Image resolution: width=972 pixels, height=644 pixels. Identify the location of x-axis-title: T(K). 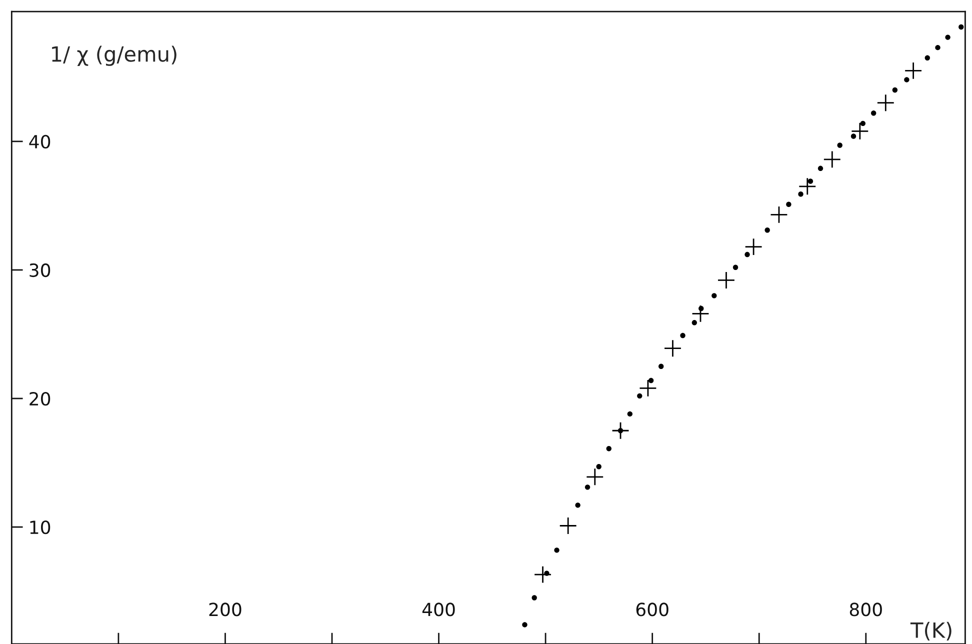
(931, 631).